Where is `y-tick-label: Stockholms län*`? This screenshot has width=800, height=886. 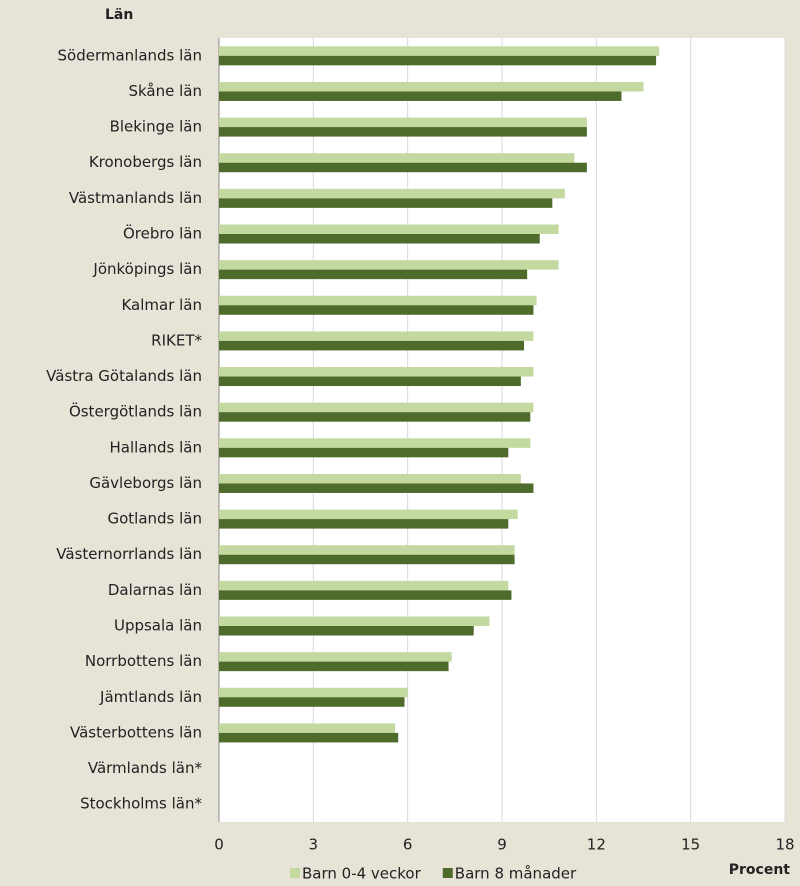 y-tick-label: Stockholms län* is located at coordinates (141, 804).